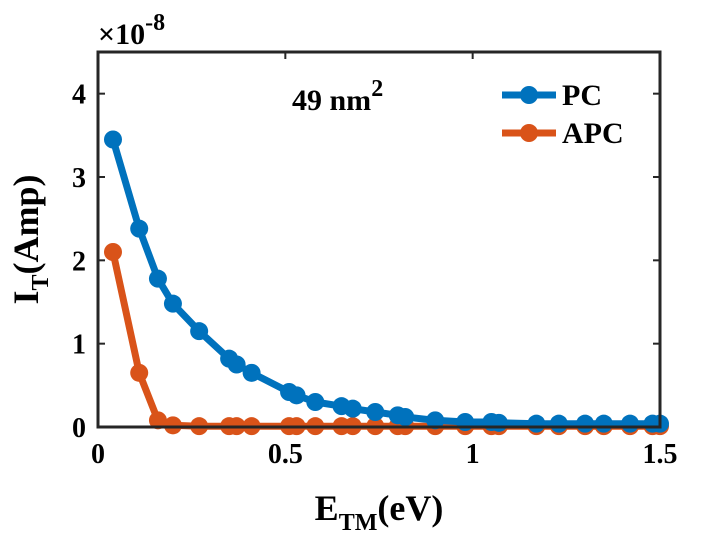  Describe the element at coordinates (327, 508) in the screenshot. I see `x-axis-label-base: E` at that location.